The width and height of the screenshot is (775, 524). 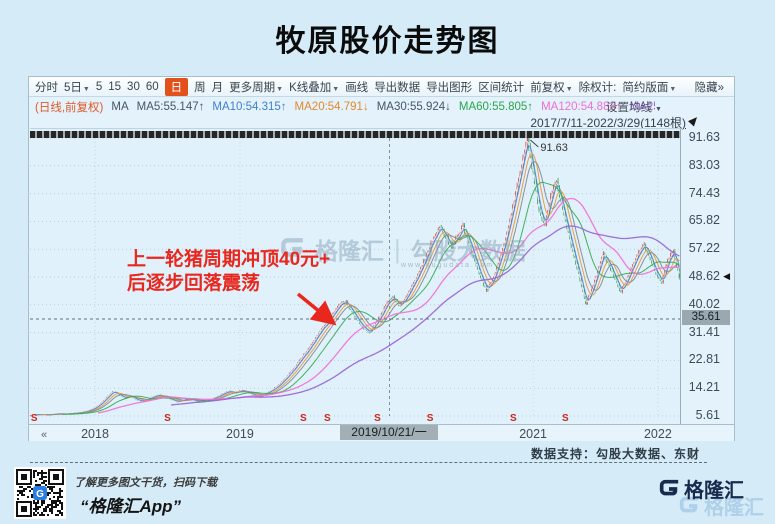 I want to click on data-support-credit: 数据支持：勾股大数据、东财, so click(x=615, y=454).